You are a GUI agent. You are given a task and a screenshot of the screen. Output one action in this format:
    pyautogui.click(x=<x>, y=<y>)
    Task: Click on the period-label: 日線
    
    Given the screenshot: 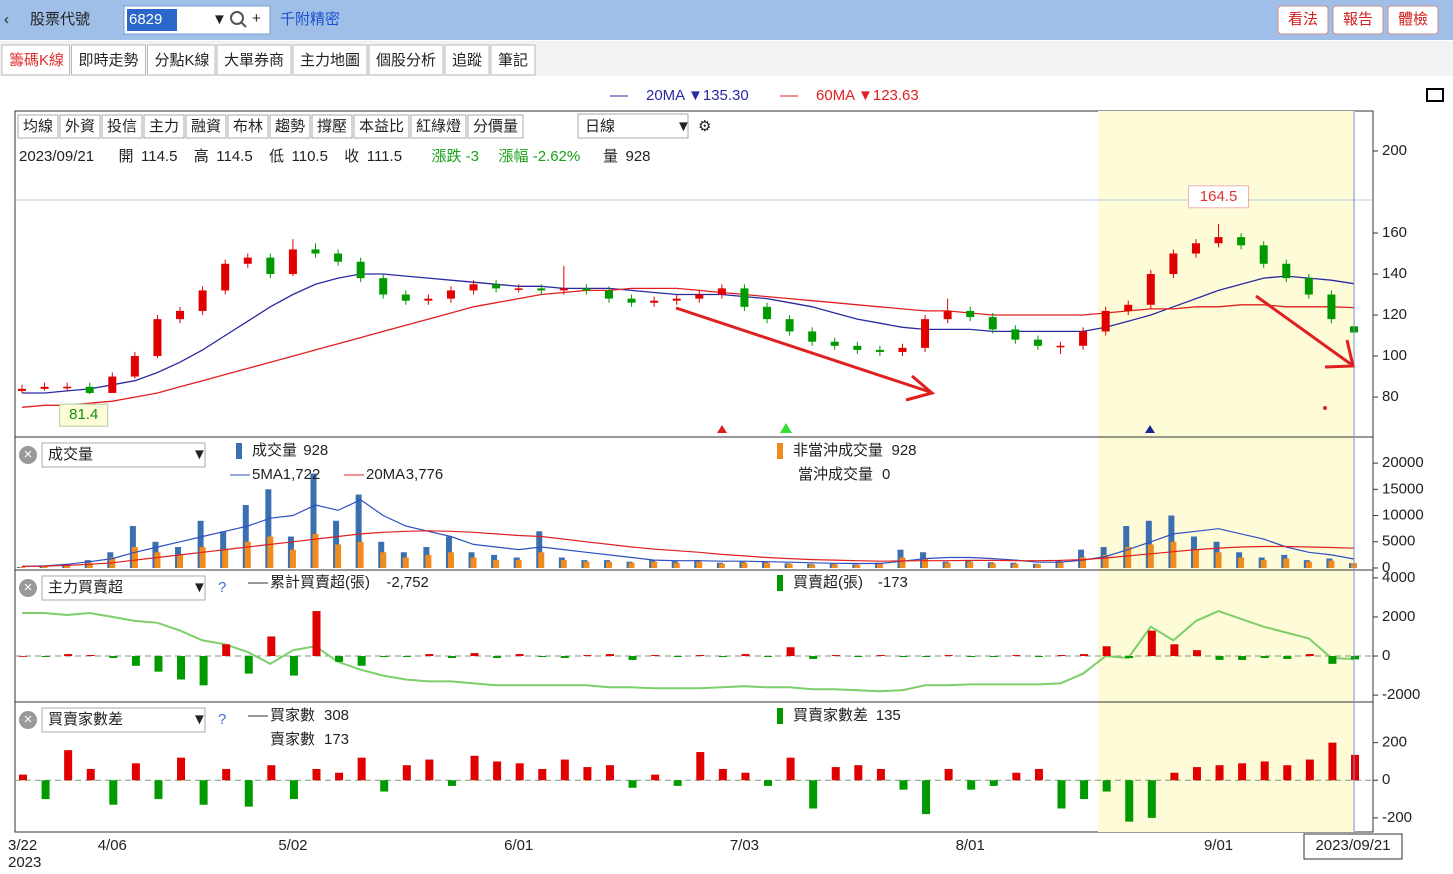 What is the action you would take?
    pyautogui.click(x=600, y=126)
    